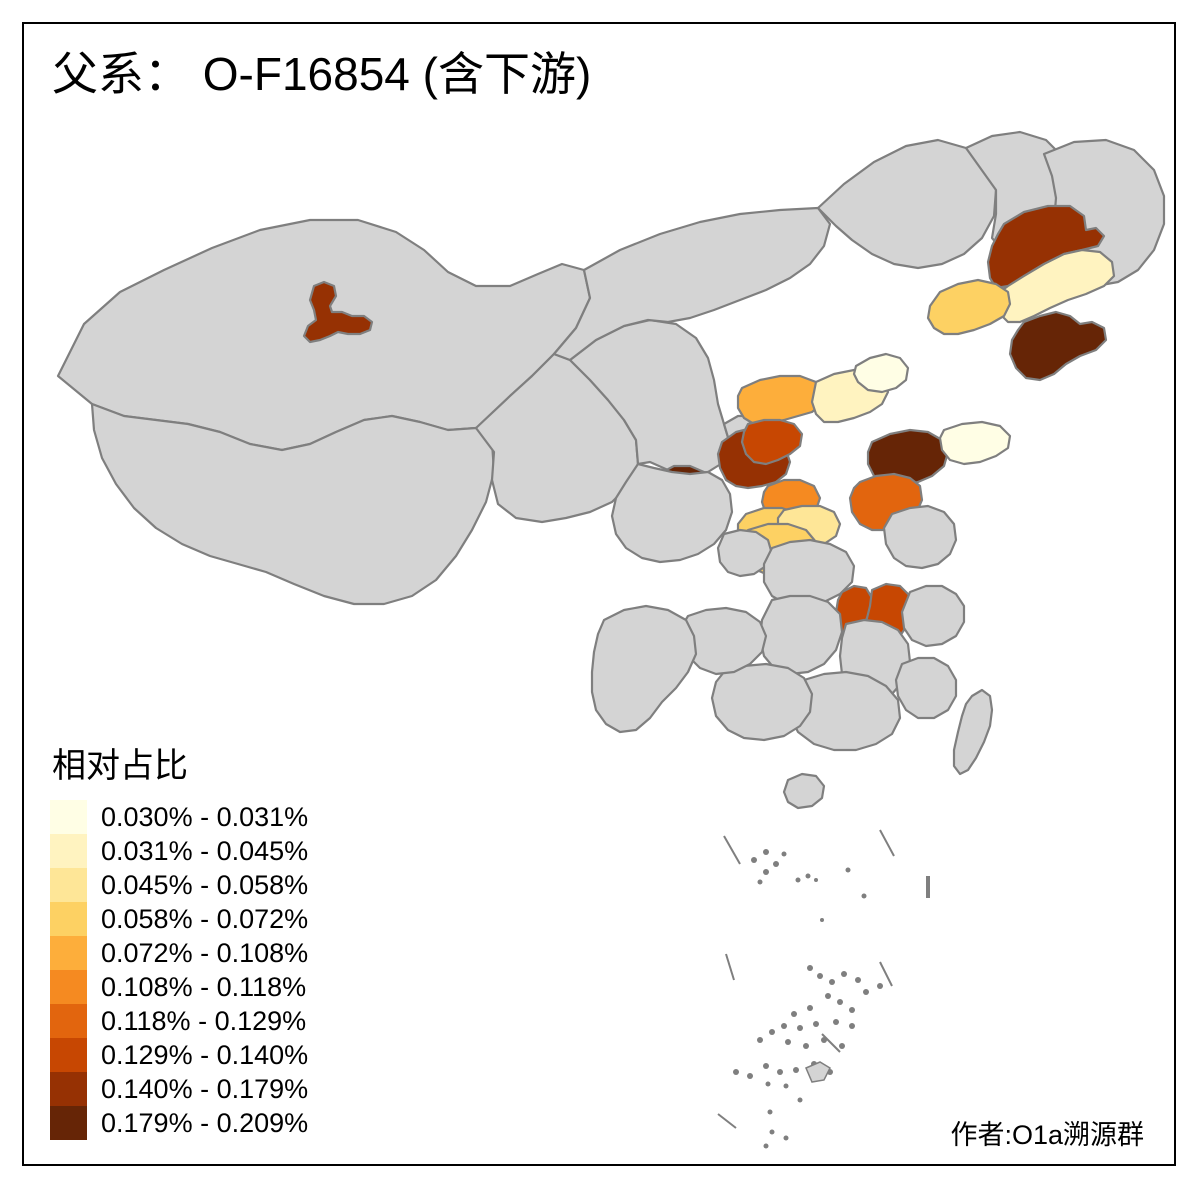 This screenshot has height=1200, width=1200. Describe the element at coordinates (692, 284) in the screenshot. I see `province-inner-mongolia-west` at that location.